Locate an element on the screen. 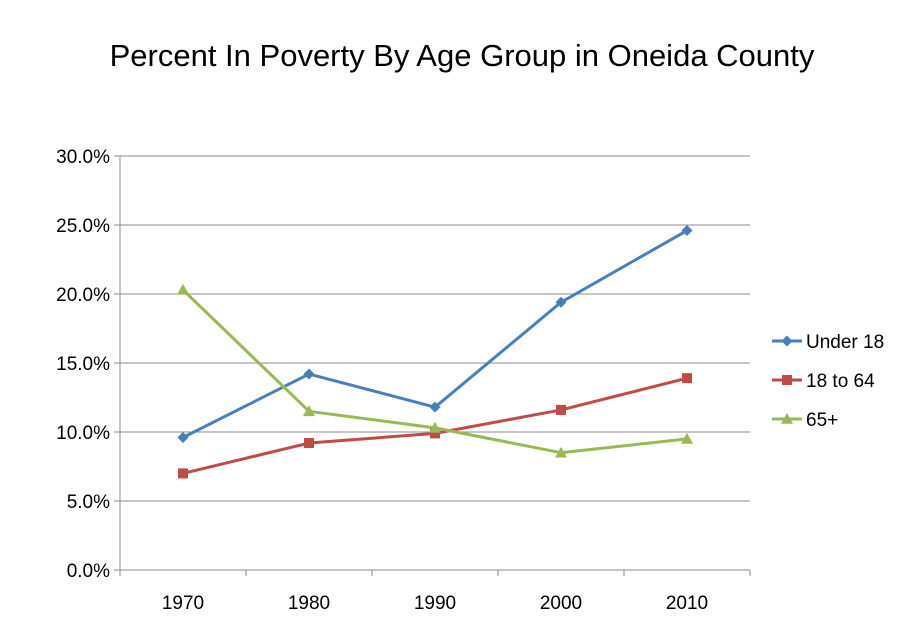  legend-label: Under 18 is located at coordinates (845, 342).